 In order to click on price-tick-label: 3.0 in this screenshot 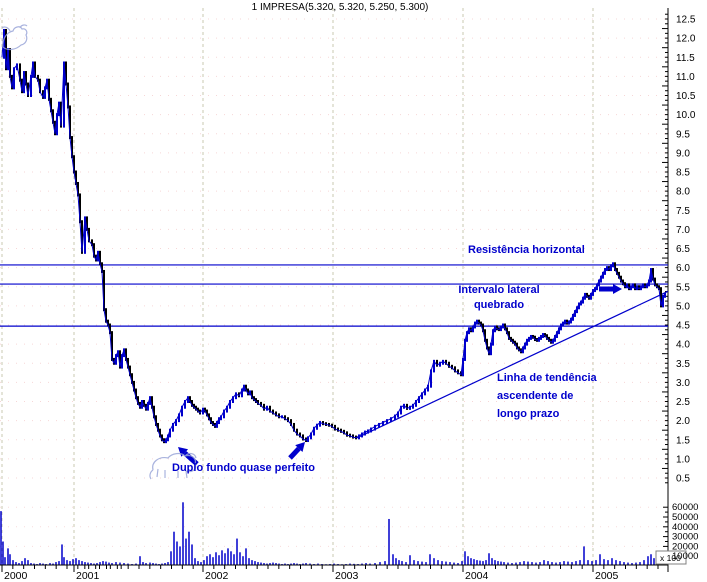, I will do `click(683, 383)`.